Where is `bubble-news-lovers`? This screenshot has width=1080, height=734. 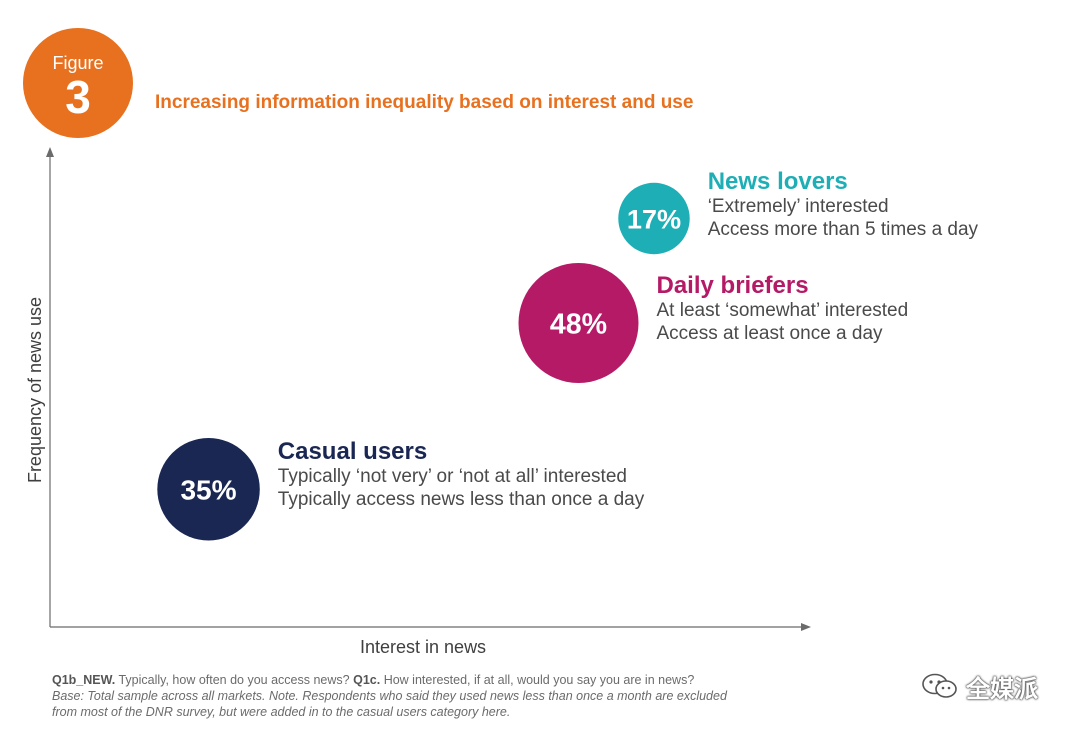 bubble-news-lovers is located at coordinates (654, 218).